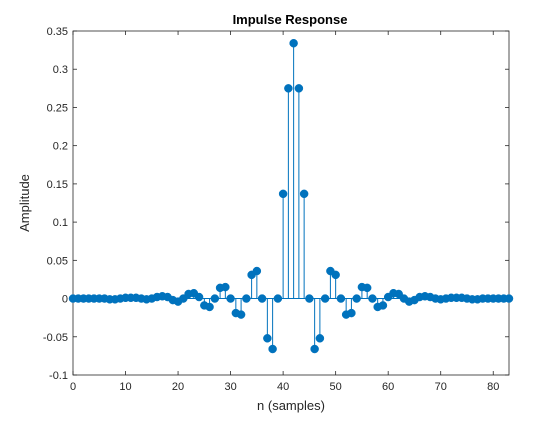  I want to click on x-tick-label: 40, so click(283, 387).